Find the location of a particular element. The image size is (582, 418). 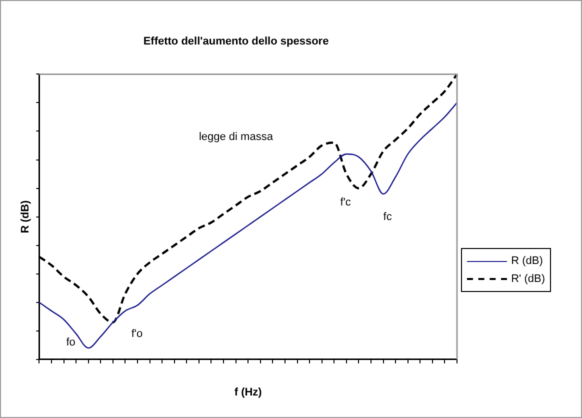

legend-label: R' (dB) is located at coordinates (528, 279).